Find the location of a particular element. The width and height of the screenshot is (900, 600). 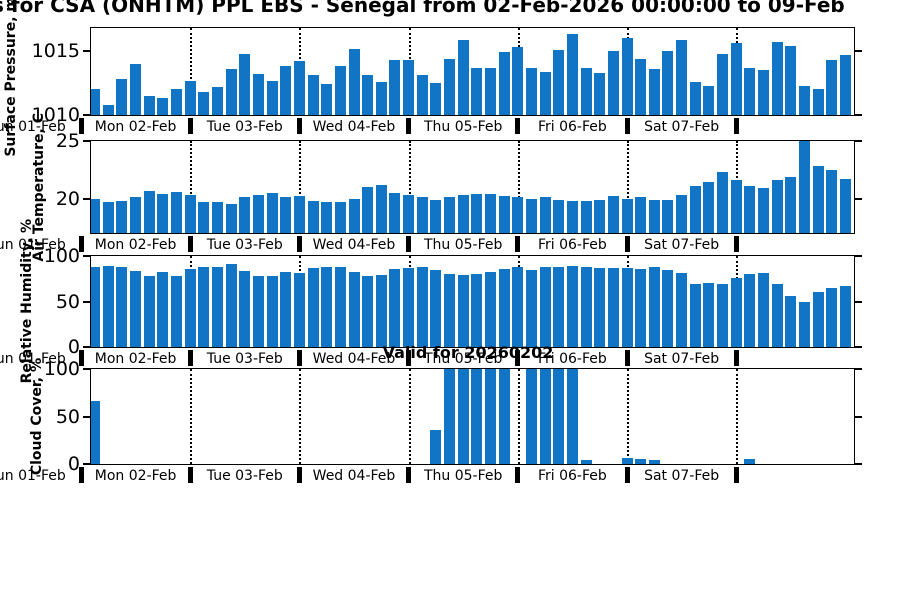

day-label: Fri 06-Feb is located at coordinates (572, 476).